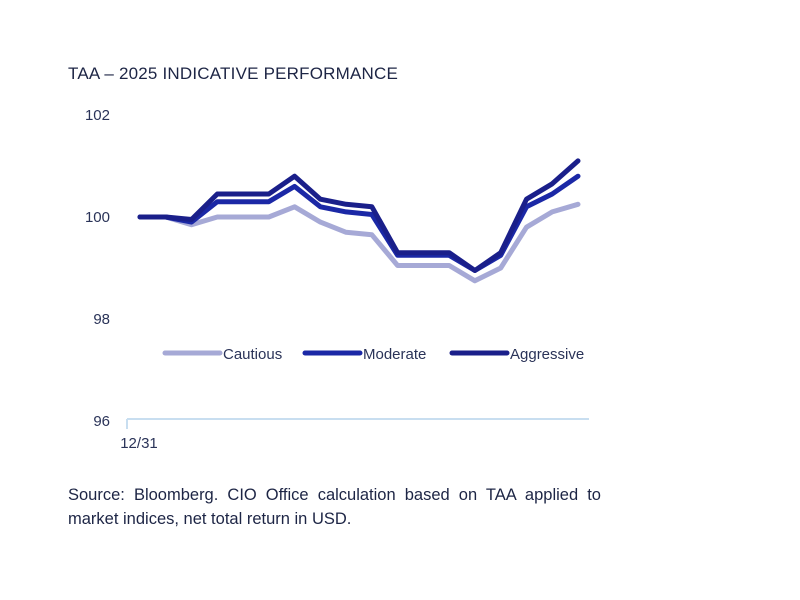 This screenshot has height=600, width=800. I want to click on legend-label-moderate: Moderate, so click(394, 354).